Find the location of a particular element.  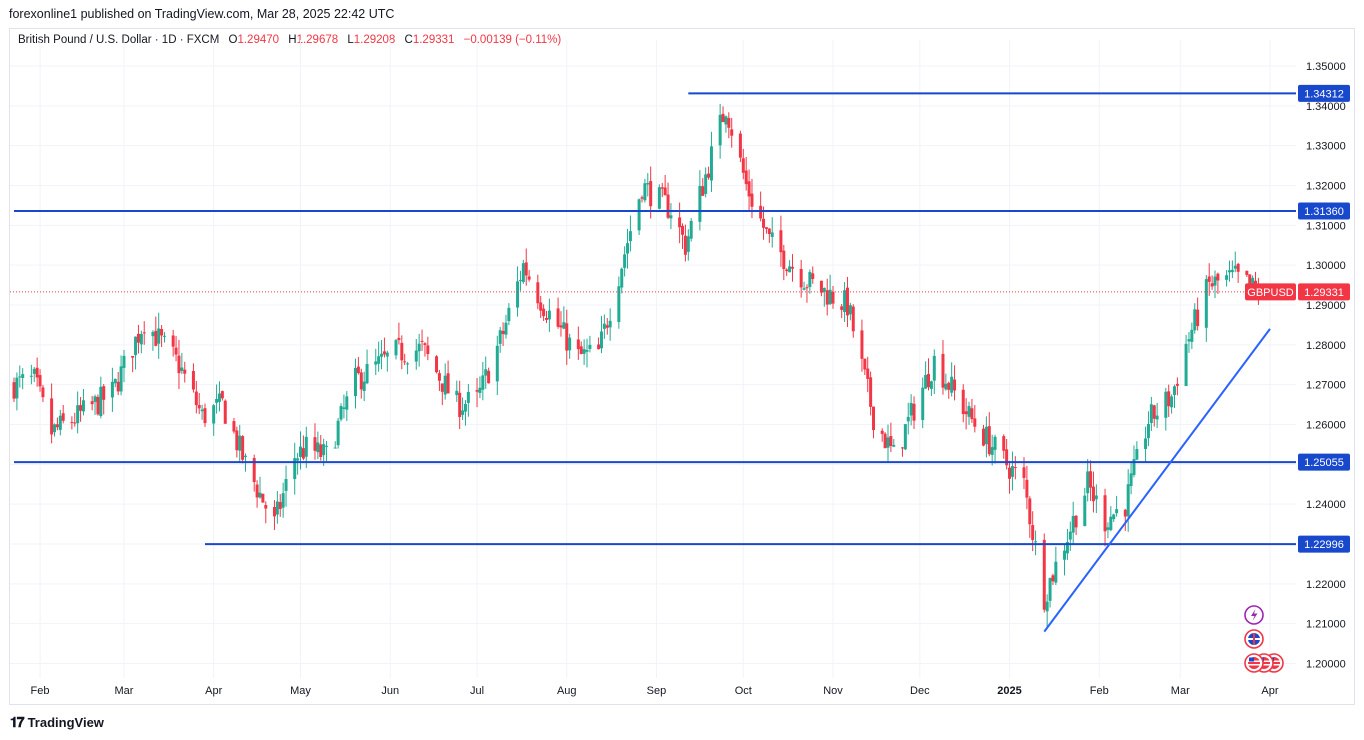

level-badge is located at coordinates (1324, 93).